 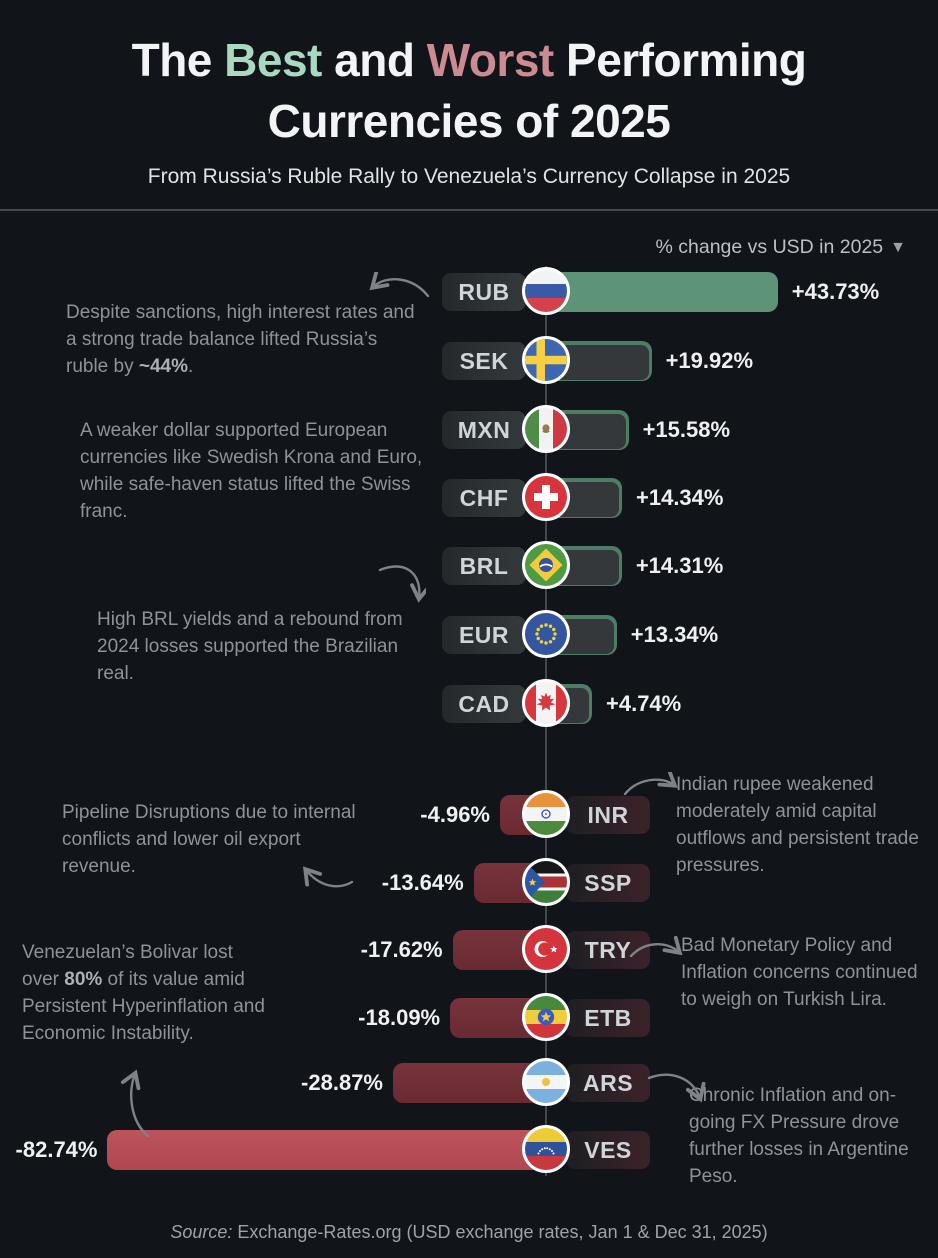 What do you see at coordinates (709, 360) in the screenshot?
I see `value-label: +19.92%` at bounding box center [709, 360].